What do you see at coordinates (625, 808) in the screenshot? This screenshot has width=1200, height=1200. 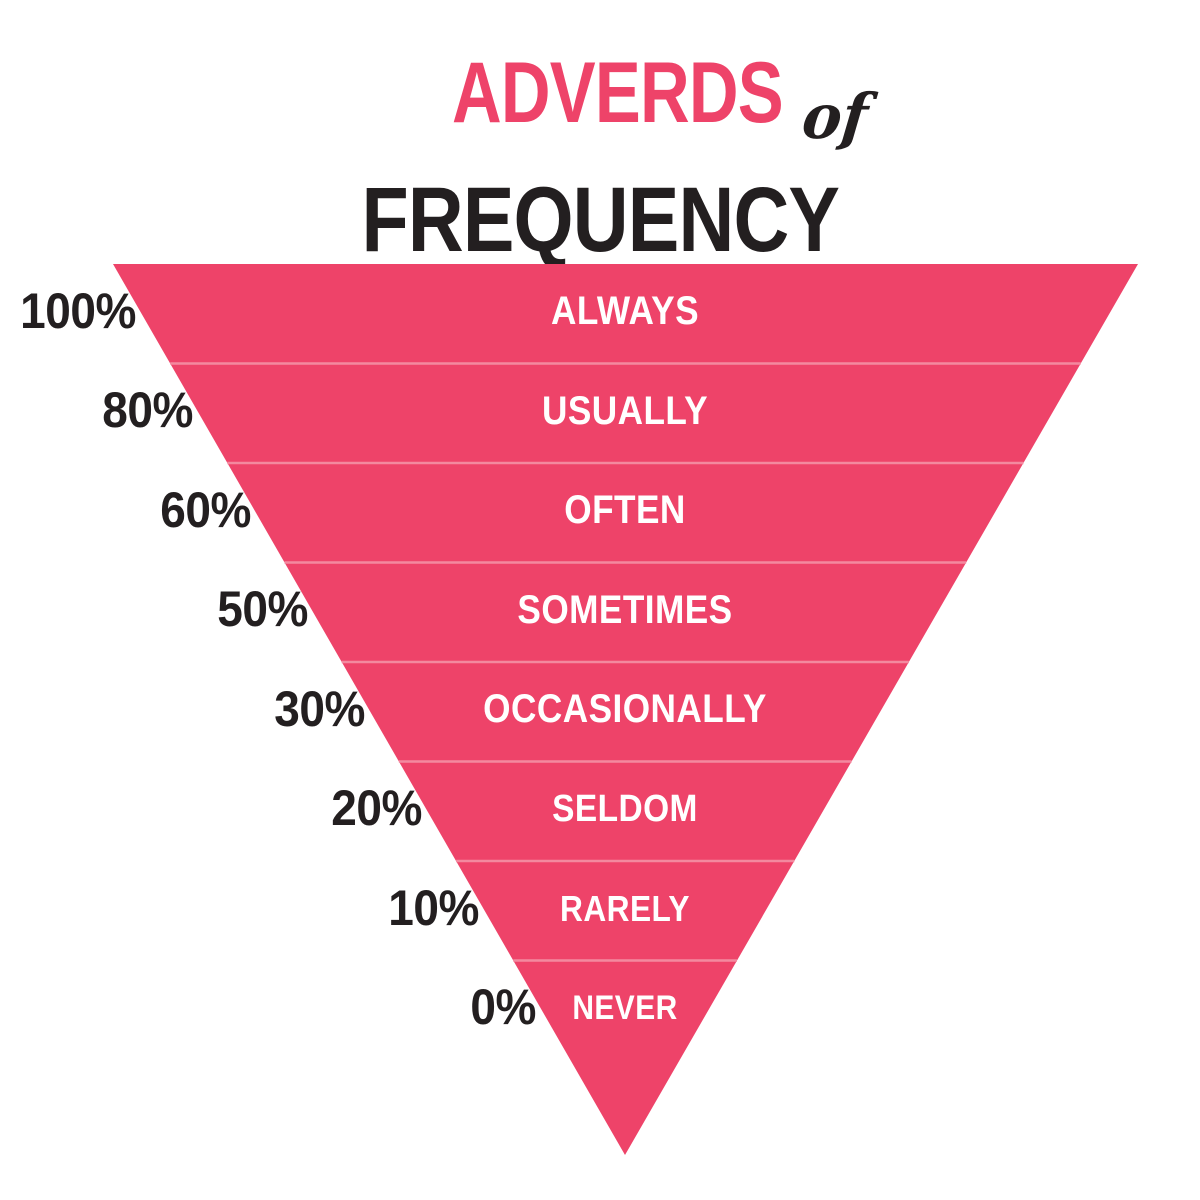 I see `band-label-seldom: SELDOM` at bounding box center [625, 808].